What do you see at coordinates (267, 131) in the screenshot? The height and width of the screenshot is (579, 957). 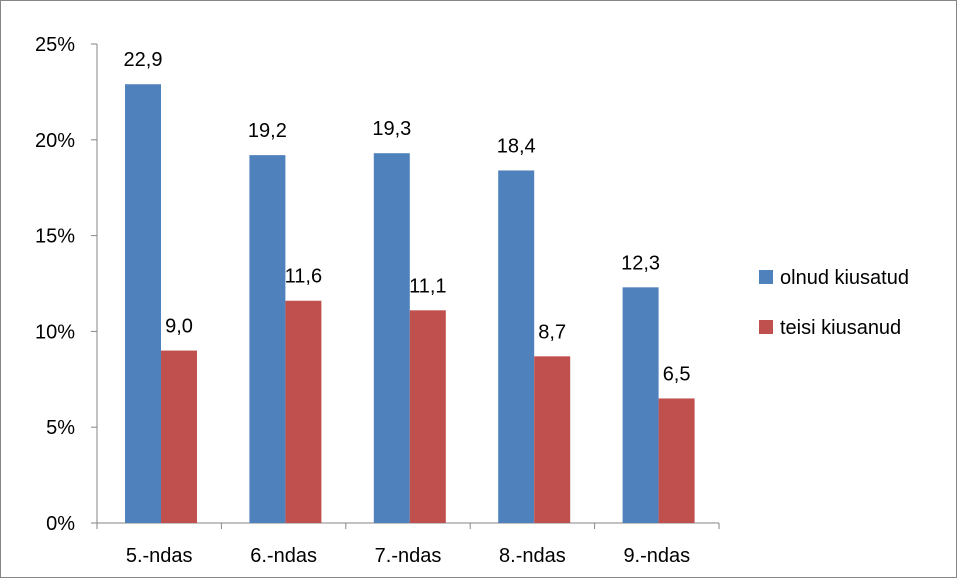 I see `data-label: 19,2` at bounding box center [267, 131].